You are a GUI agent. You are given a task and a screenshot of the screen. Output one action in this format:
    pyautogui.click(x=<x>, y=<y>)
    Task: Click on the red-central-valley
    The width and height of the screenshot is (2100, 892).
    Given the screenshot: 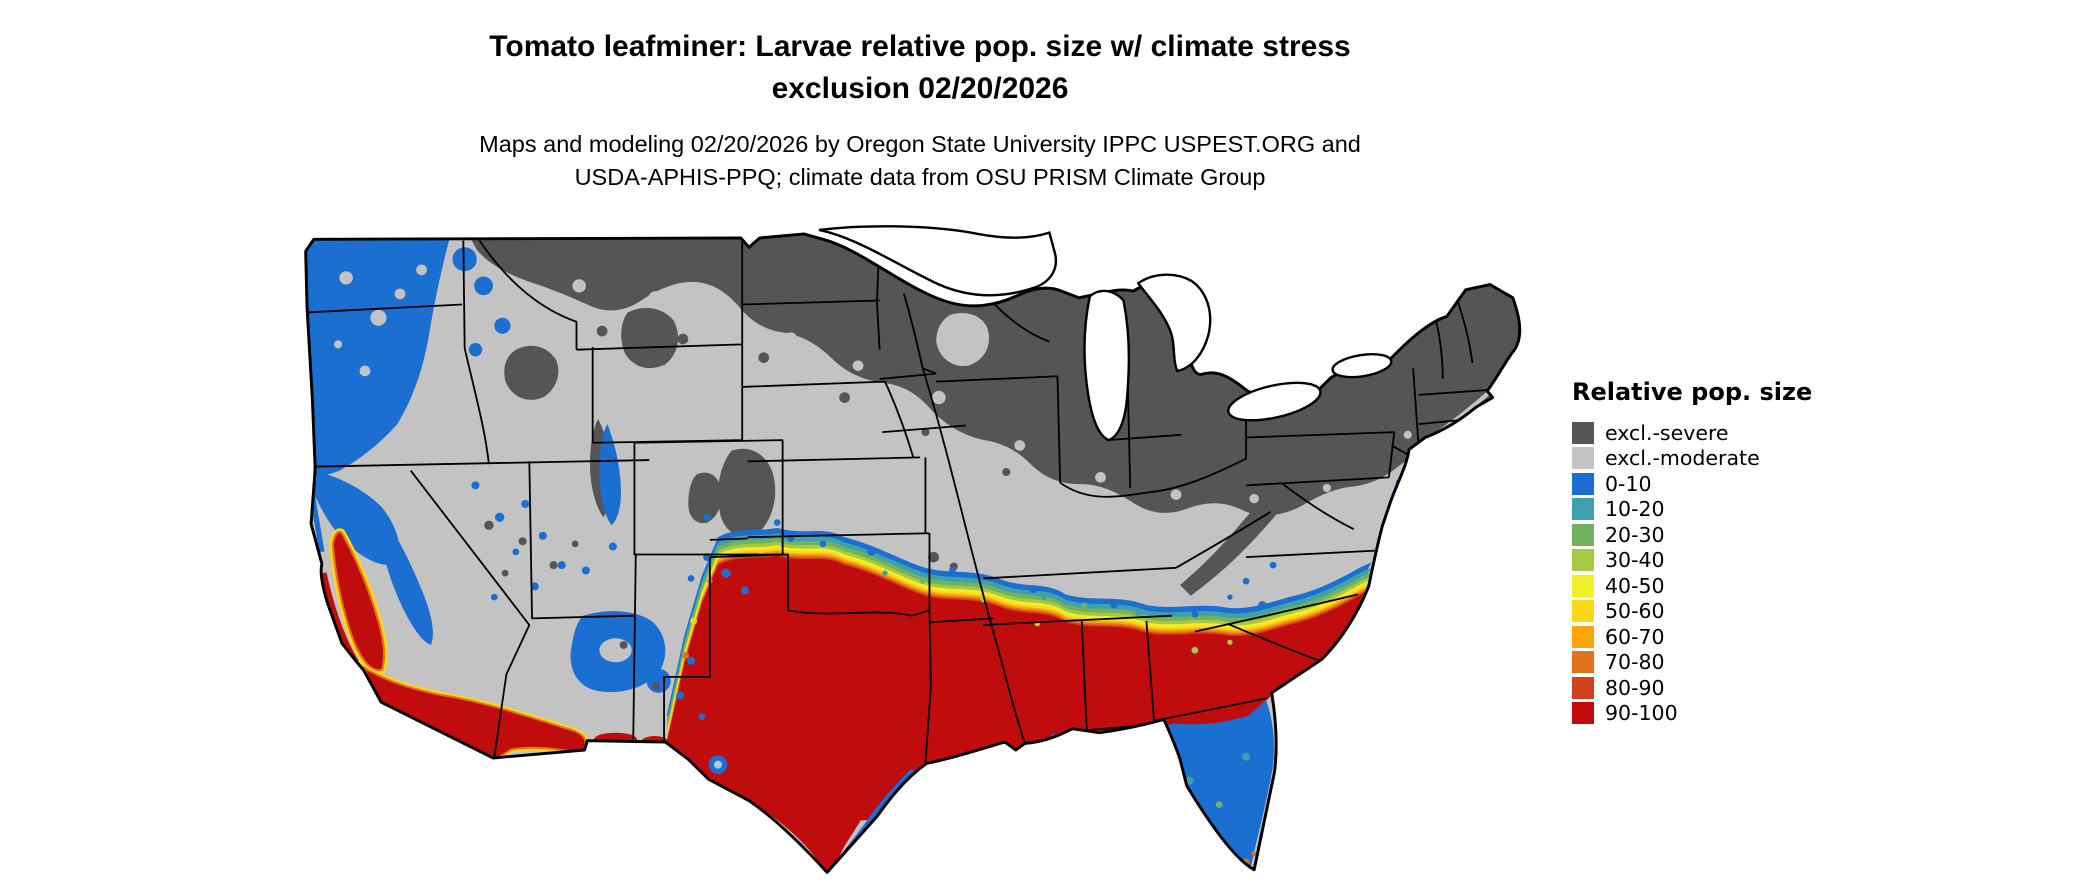 What is the action you would take?
    pyautogui.click(x=358, y=601)
    